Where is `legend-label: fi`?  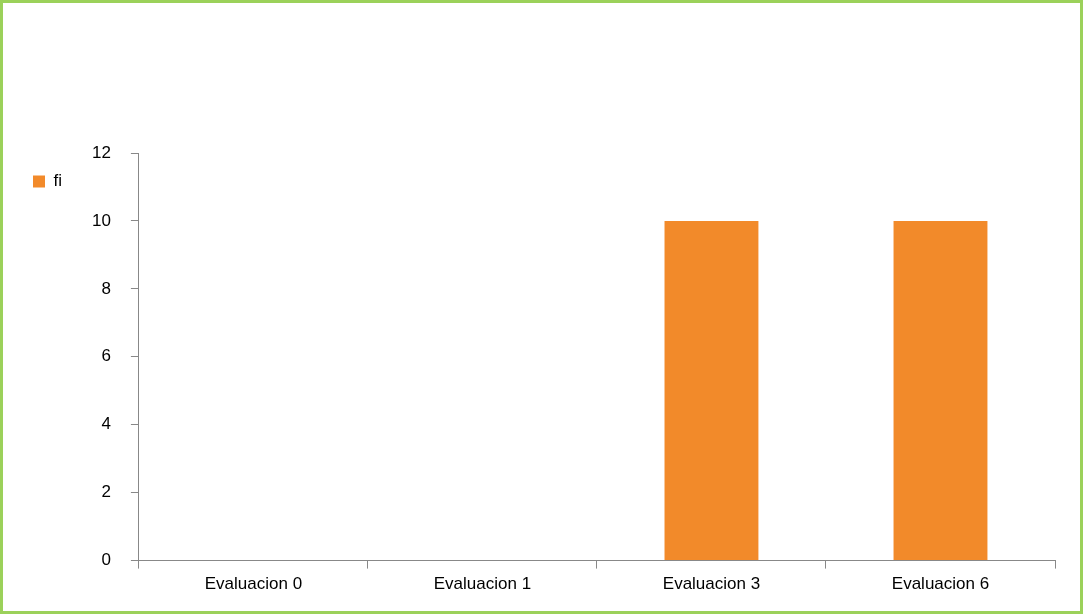 legend-label: fi is located at coordinates (57, 181).